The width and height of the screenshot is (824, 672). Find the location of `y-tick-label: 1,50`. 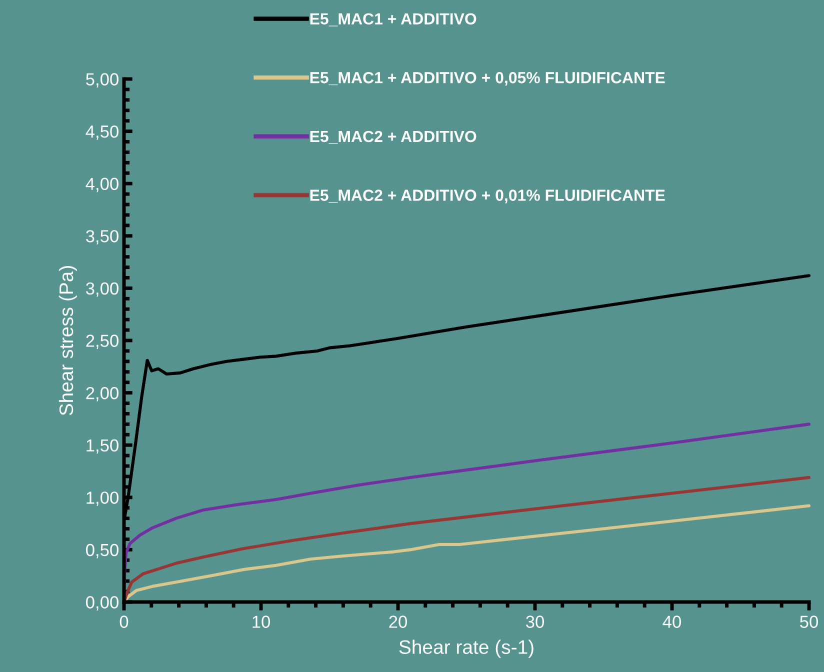

y-tick-label: 1,50 is located at coordinates (102, 446).